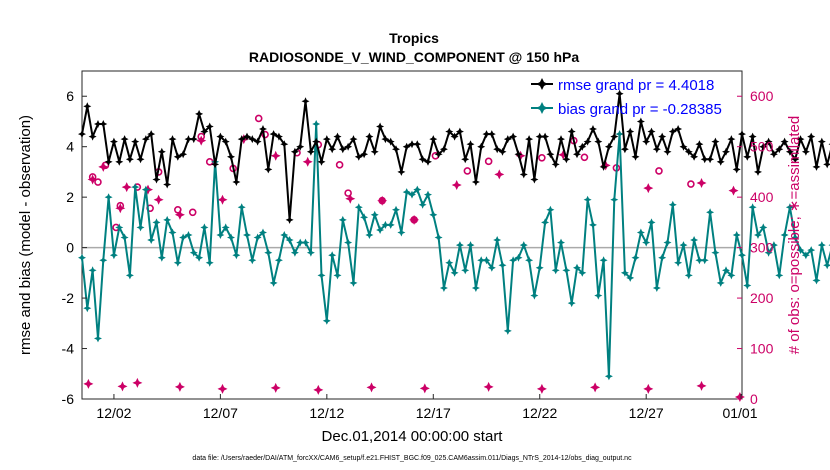 The image size is (830, 470). Describe the element at coordinates (646, 413) in the screenshot. I see `x-tick-label: 12/27` at that location.